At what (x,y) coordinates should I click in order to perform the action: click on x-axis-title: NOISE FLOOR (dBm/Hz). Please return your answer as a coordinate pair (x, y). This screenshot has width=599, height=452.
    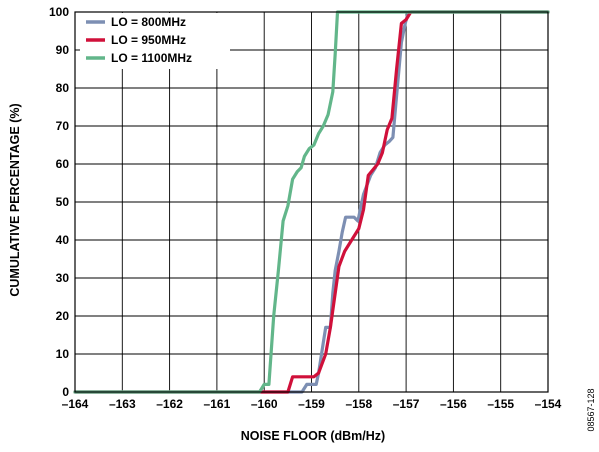
    Looking at the image, I should click on (313, 436).